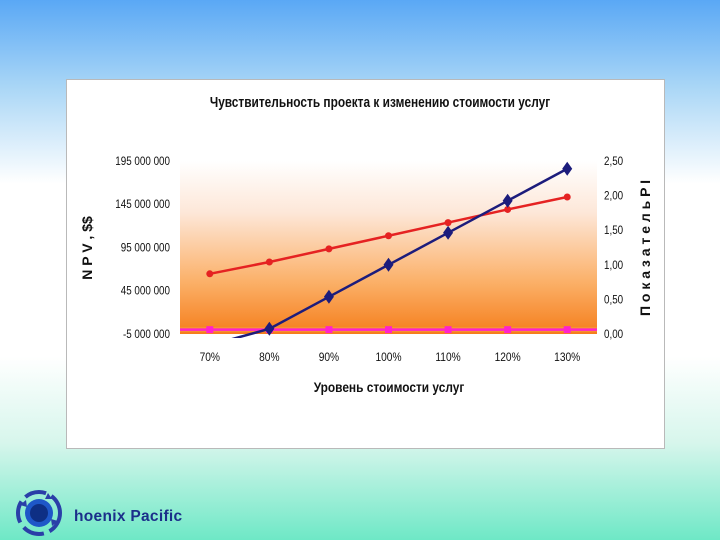  Describe the element at coordinates (210, 357) in the screenshot. I see `x-tick-label: 70%` at that location.